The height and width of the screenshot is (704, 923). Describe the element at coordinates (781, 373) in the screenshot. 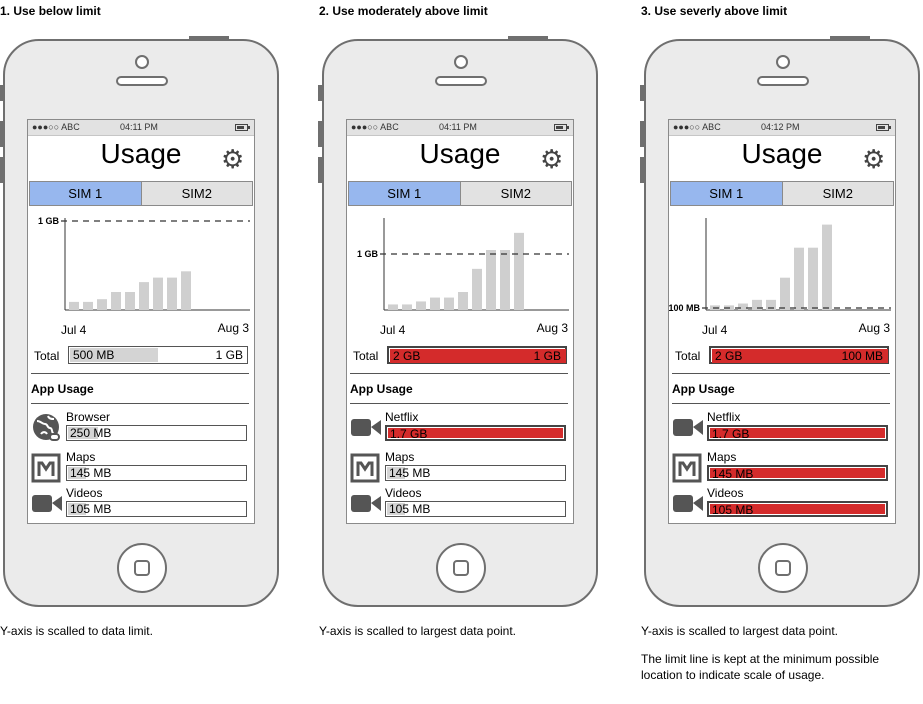

I see `divider` at that location.